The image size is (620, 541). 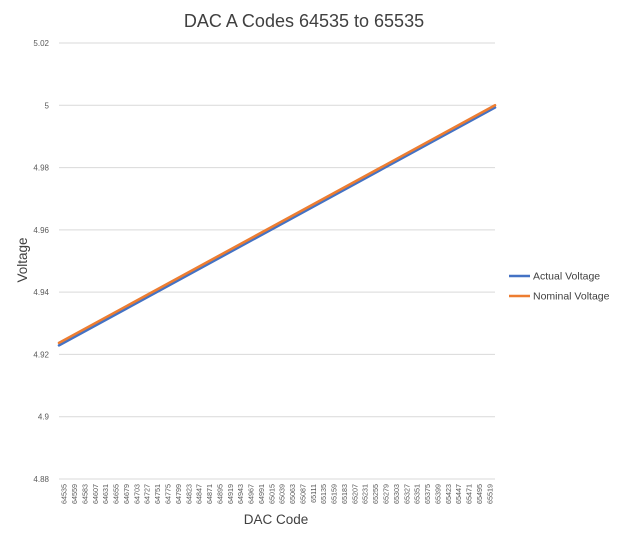 I want to click on x-tick-label: 65255, so click(x=375, y=494).